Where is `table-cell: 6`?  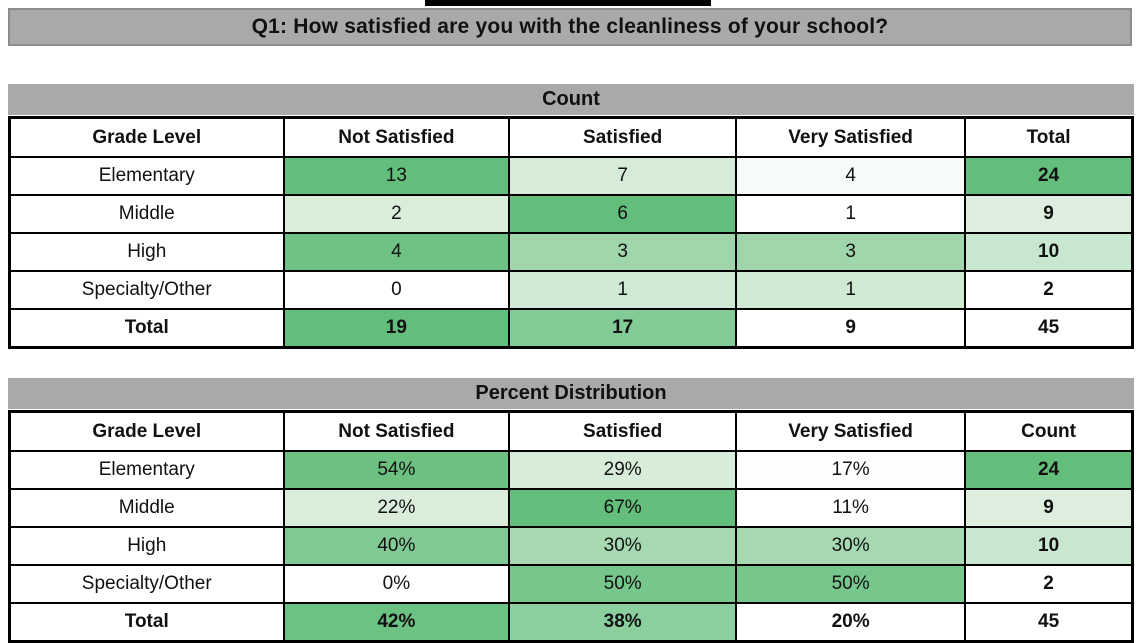
table-cell: 6 is located at coordinates (623, 214).